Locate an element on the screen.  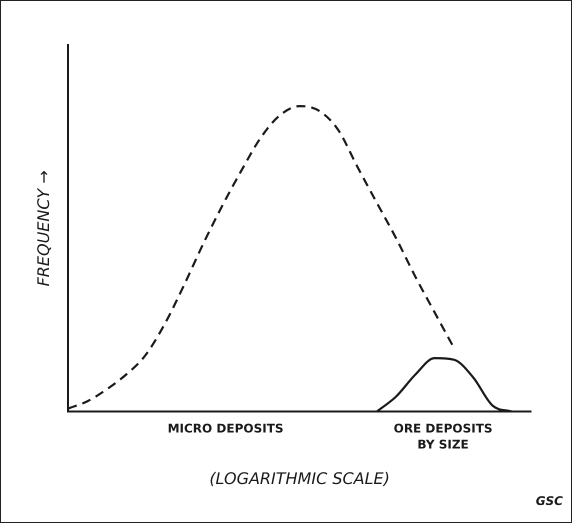
text: MICRO DEPOSITS is located at coordinates (226, 429).